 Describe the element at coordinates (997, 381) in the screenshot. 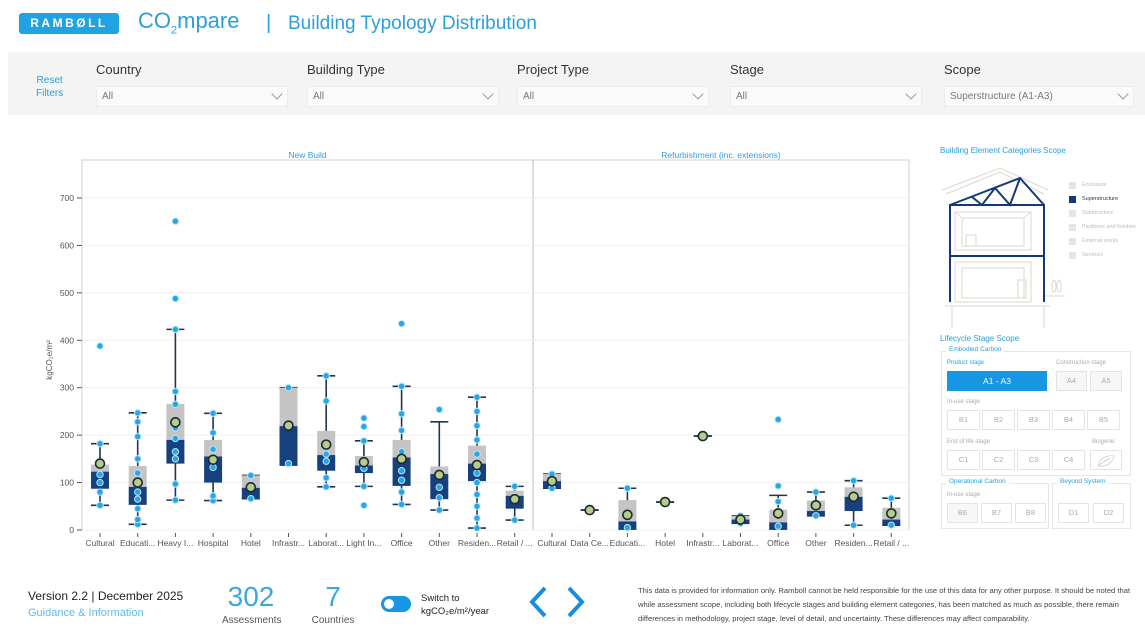

I see `stage-a1-a3-button: A1 - A3` at that location.